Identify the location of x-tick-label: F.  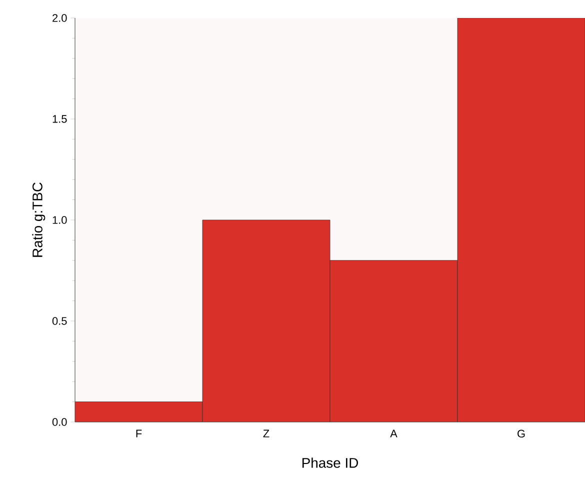
(139, 434).